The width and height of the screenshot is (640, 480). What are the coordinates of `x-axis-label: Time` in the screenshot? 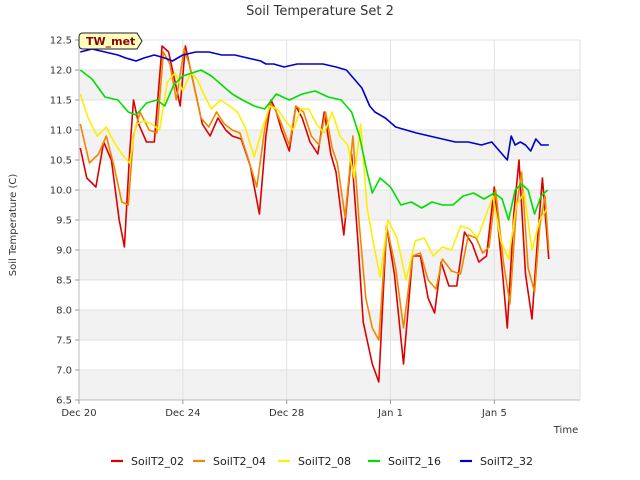 It's located at (565, 430).